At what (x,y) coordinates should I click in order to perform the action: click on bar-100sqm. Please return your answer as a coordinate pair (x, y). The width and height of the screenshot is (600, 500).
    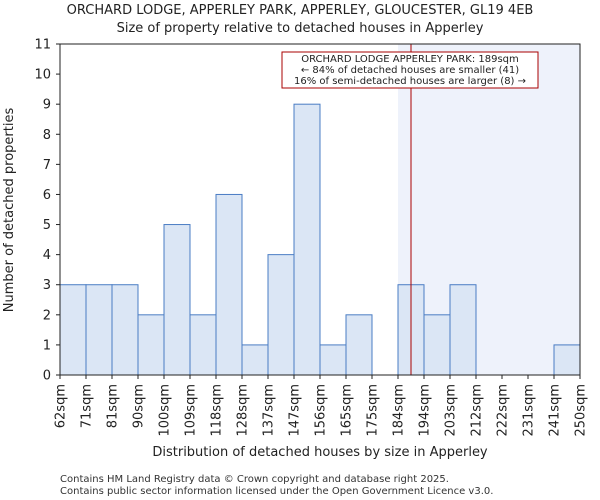
    Looking at the image, I should click on (177, 300).